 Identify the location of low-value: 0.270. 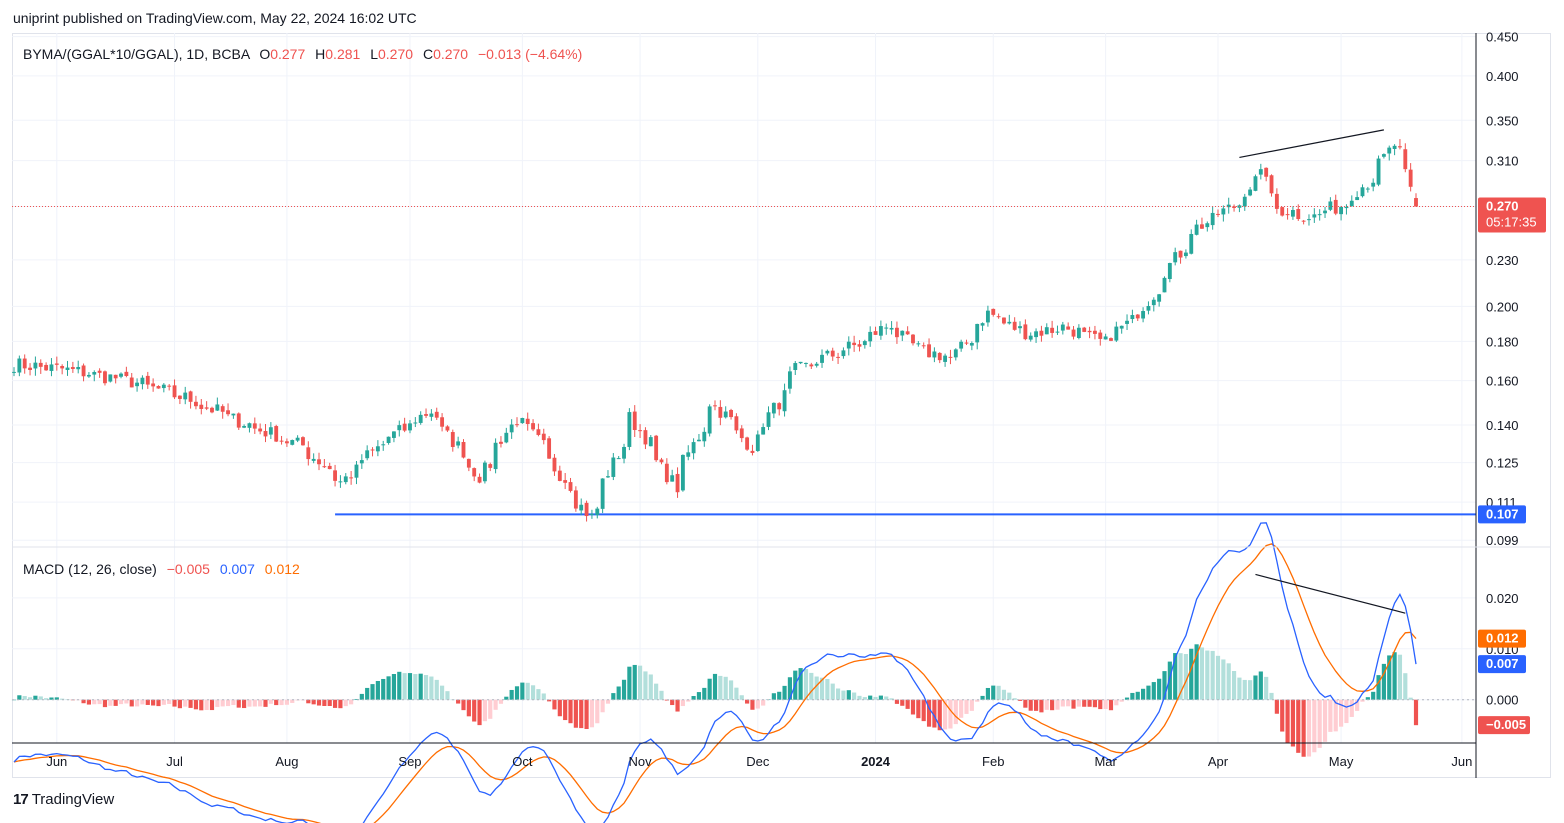
(395, 54).